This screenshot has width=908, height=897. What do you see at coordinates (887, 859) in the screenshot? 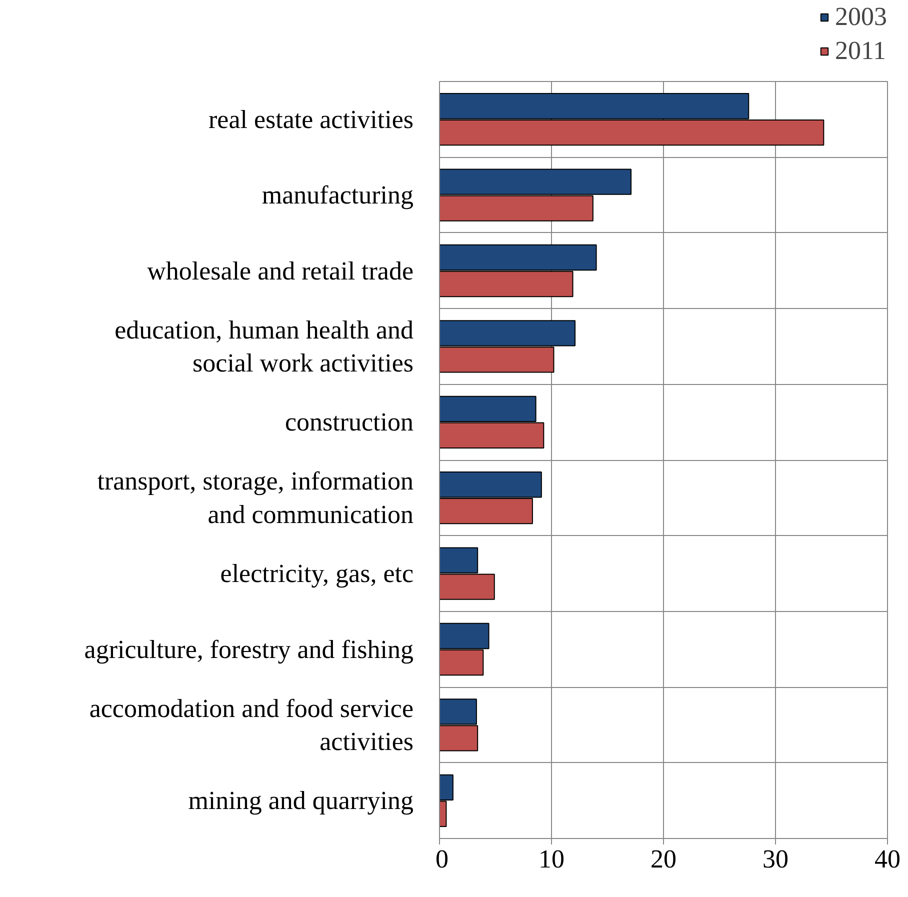
I see `x-tick-label: 40` at bounding box center [887, 859].